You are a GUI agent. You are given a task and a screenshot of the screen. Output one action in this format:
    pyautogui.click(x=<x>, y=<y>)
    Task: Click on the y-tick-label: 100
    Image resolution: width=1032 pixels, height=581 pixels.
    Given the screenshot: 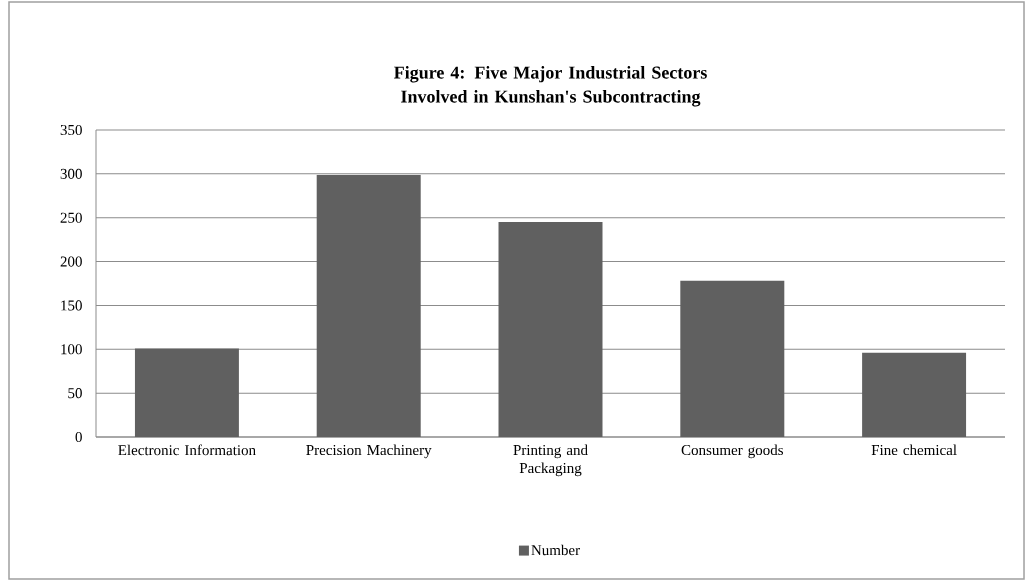 What is the action you would take?
    pyautogui.click(x=71, y=349)
    